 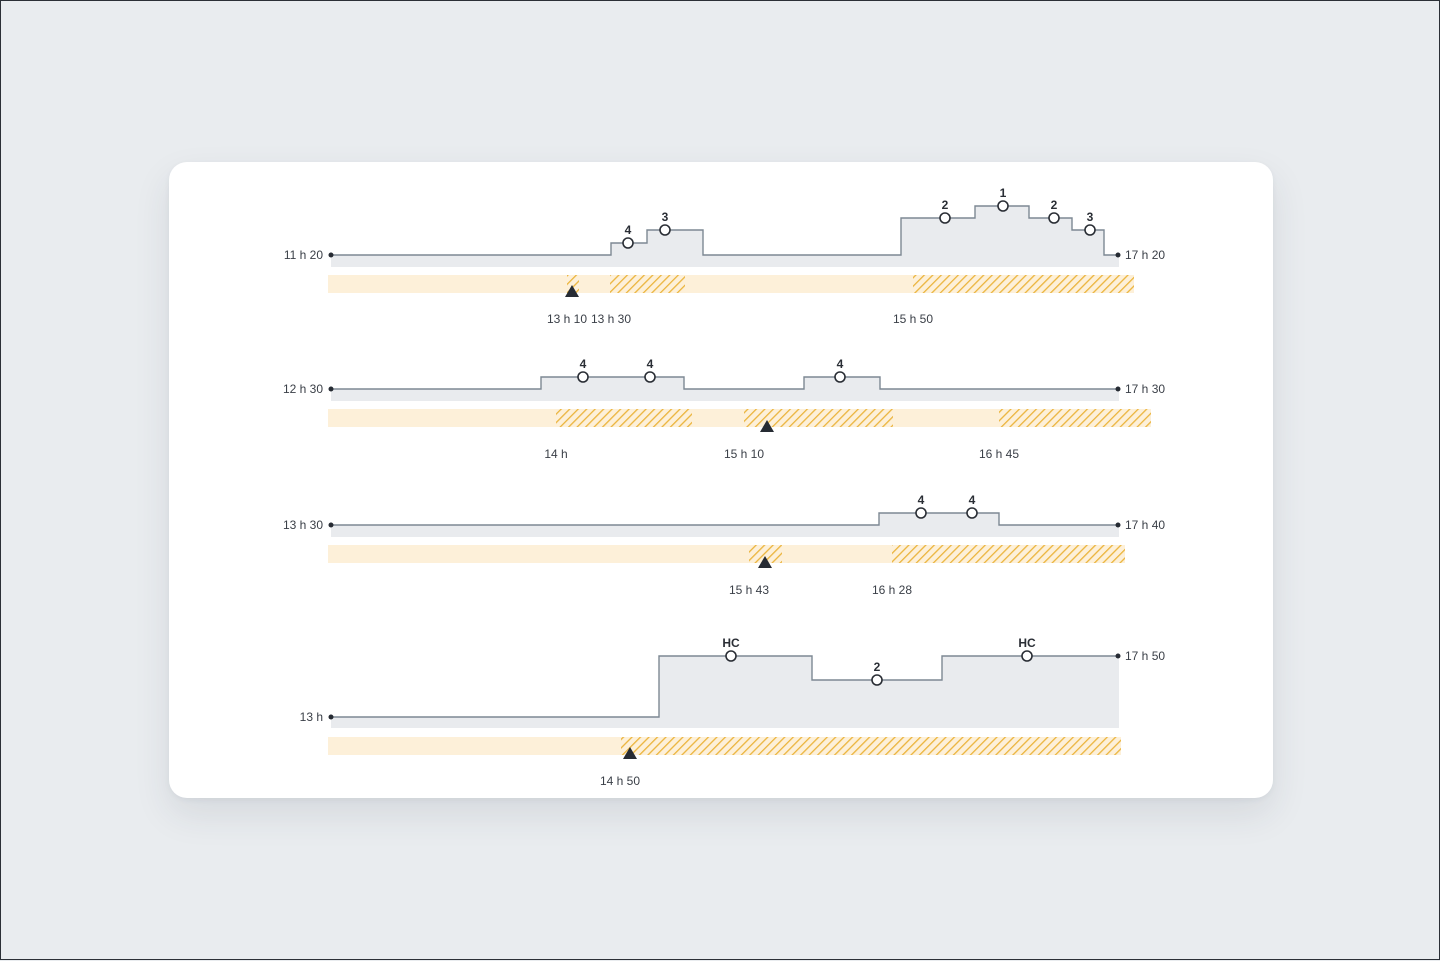 What do you see at coordinates (913, 319) in the screenshot?
I see `tick-label: 15 h 50` at bounding box center [913, 319].